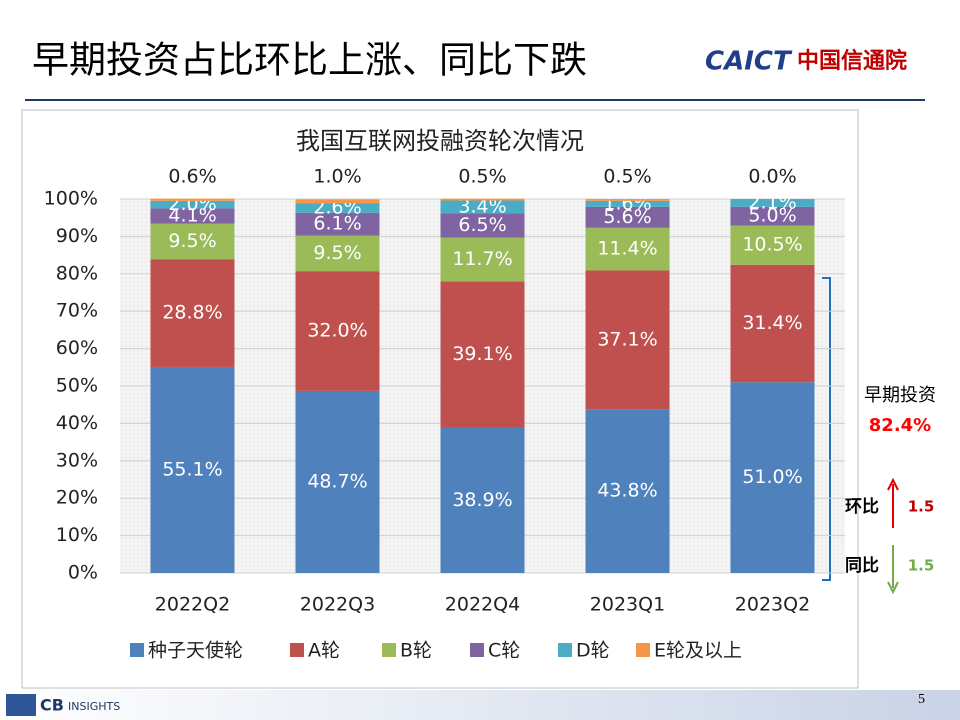 This screenshot has width=960, height=720. What do you see at coordinates (94, 706) in the screenshot?
I see `footer-source: INSIGHTS` at bounding box center [94, 706].